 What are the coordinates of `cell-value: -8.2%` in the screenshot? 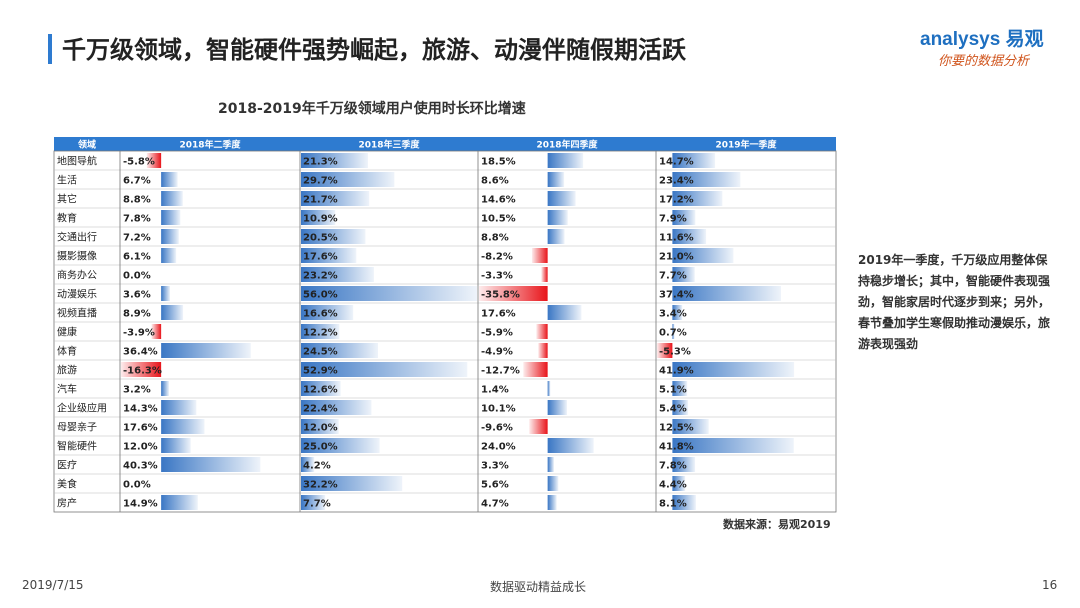 It's located at (497, 257).